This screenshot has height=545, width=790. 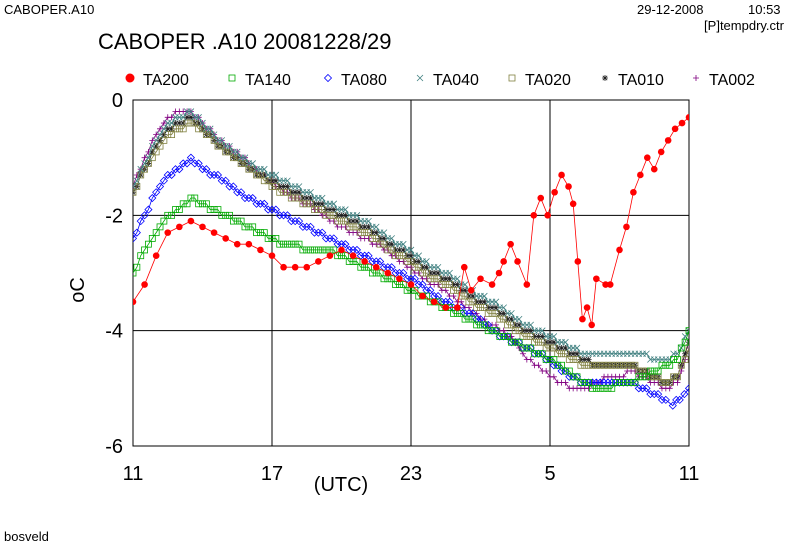 I want to click on print-date: 29-12-2008, so click(x=670, y=9).